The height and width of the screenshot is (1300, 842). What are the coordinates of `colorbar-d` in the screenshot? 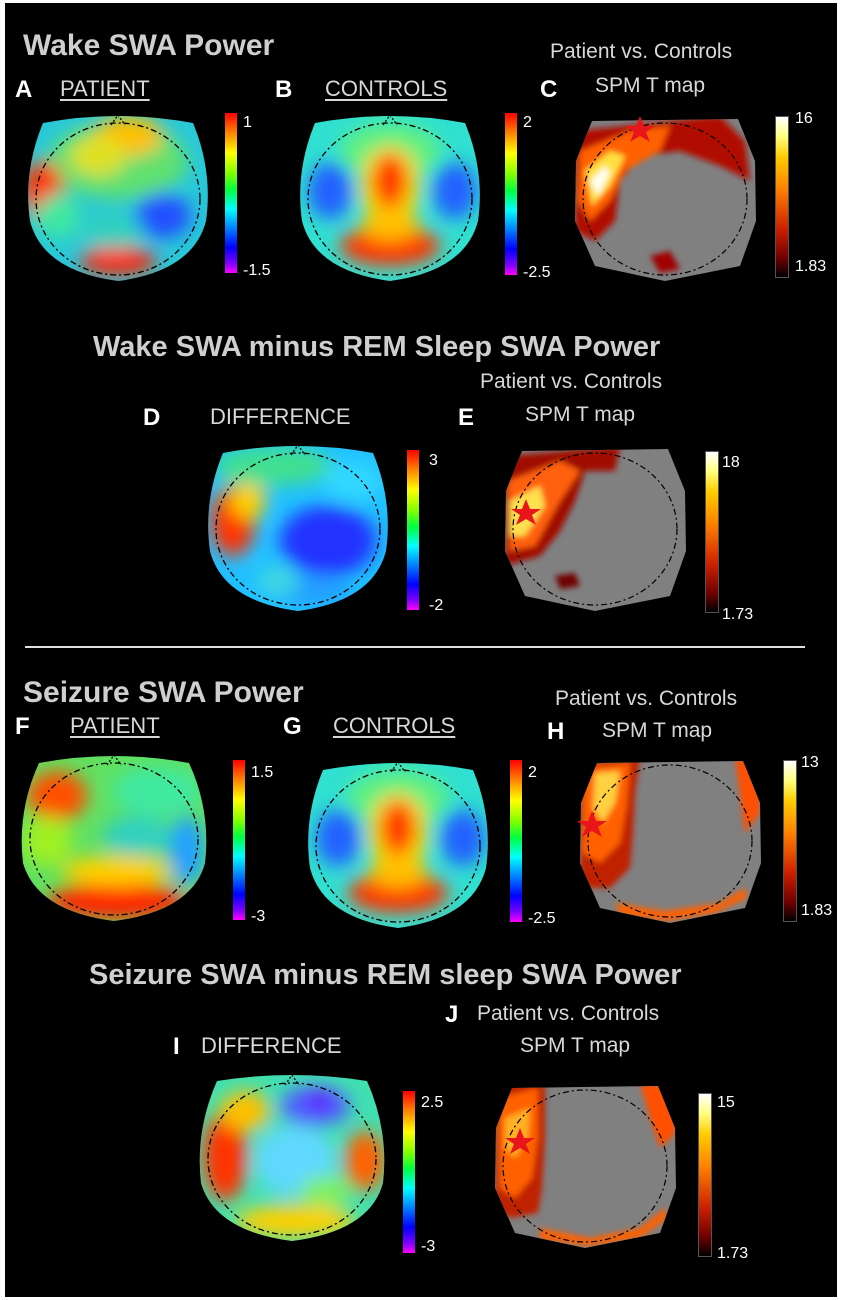 It's located at (413, 530).